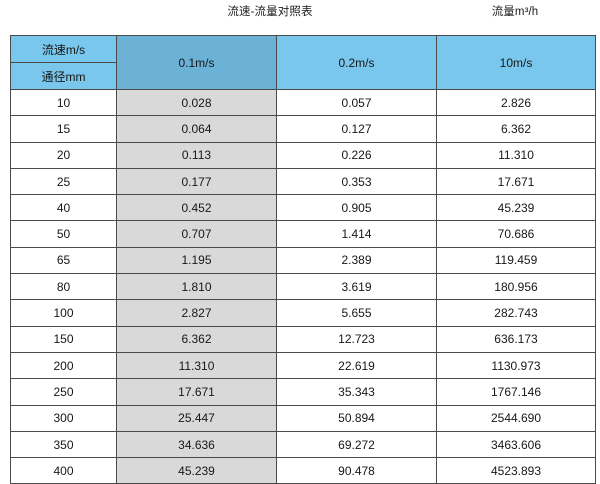 The height and width of the screenshot is (484, 600). I want to click on cell-flow-10: 17.671, so click(516, 181).